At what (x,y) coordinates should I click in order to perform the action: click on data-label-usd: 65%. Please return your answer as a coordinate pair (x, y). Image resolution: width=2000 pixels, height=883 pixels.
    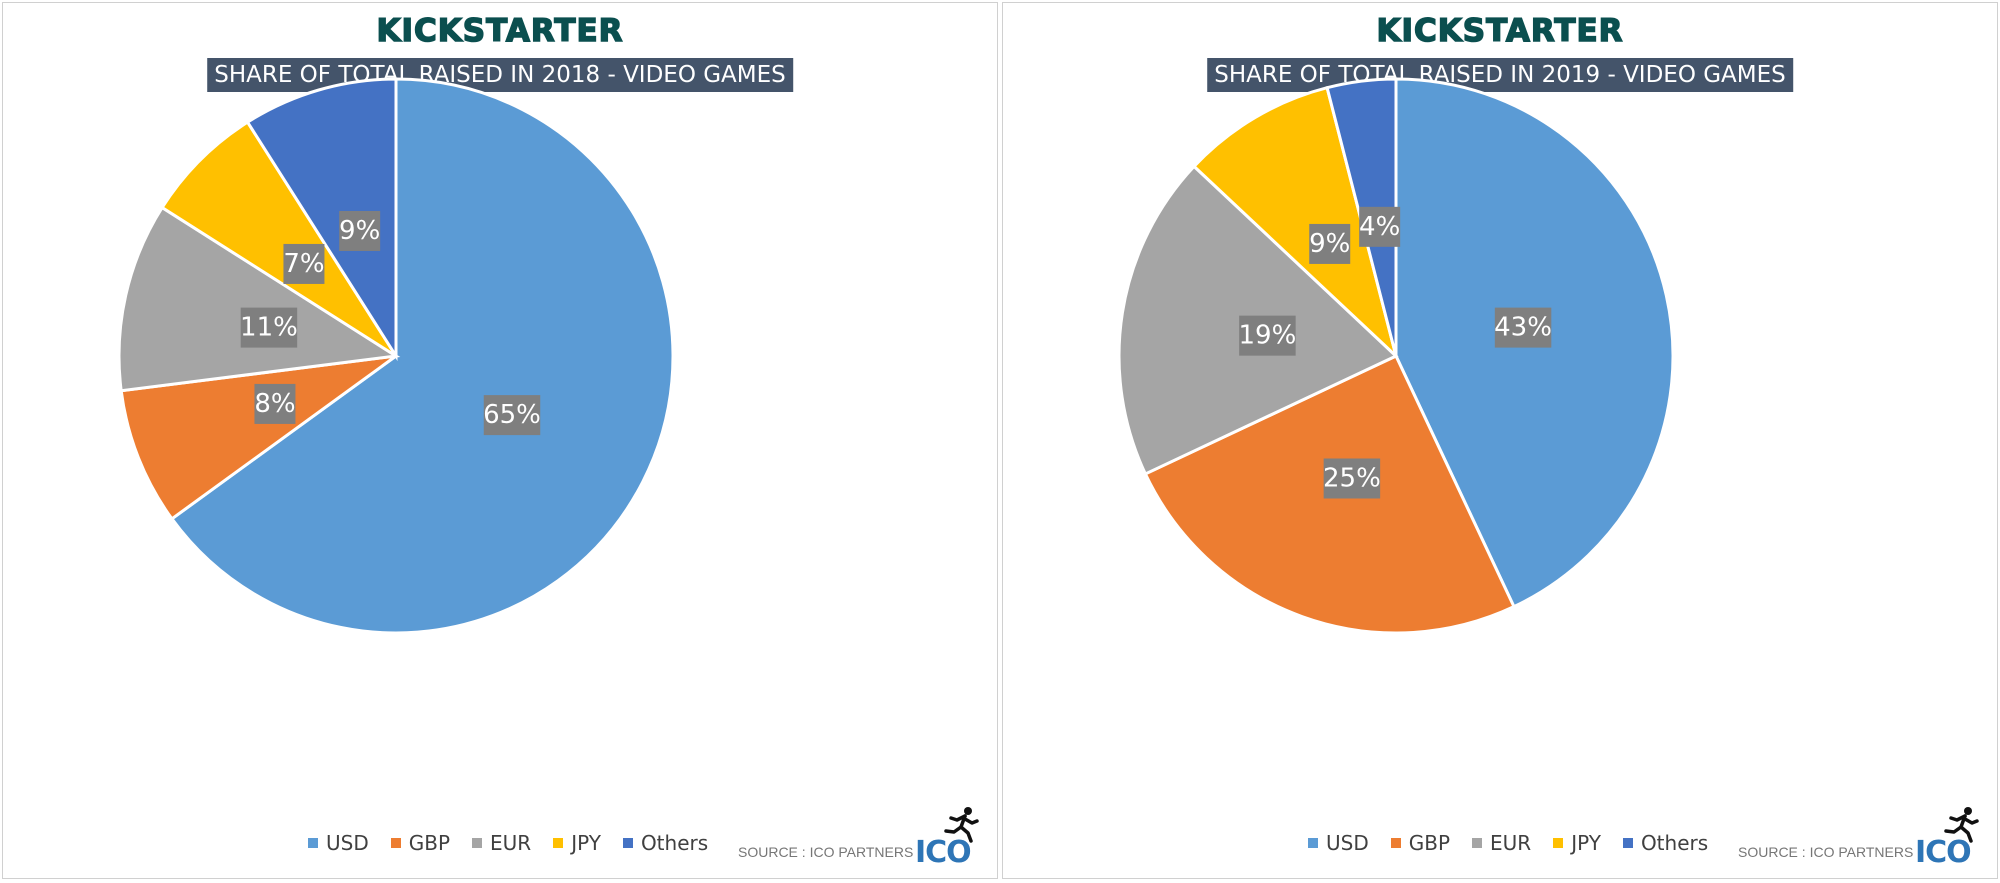
    Looking at the image, I should click on (512, 415).